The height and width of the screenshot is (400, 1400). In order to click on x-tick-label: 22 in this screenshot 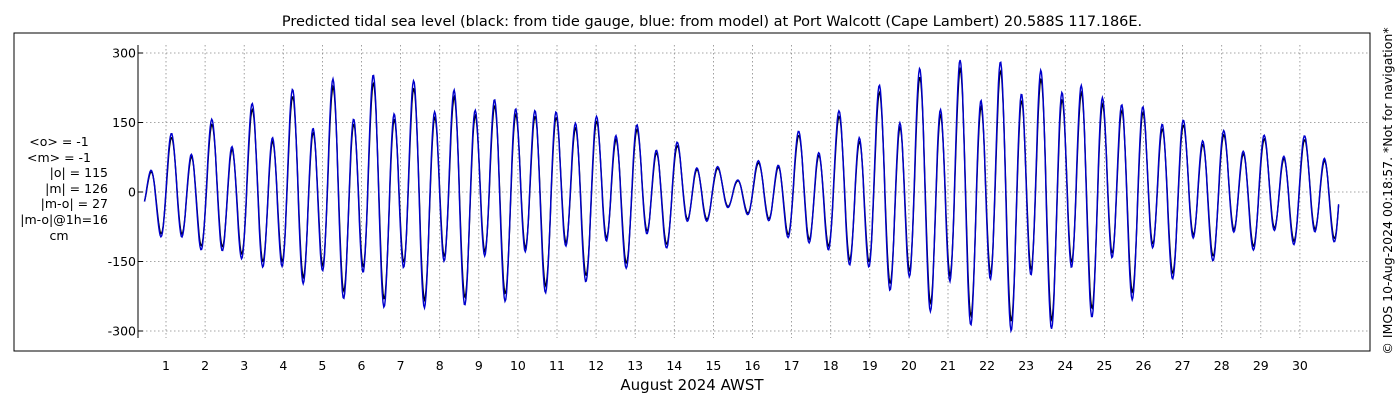, I will do `click(987, 365)`.